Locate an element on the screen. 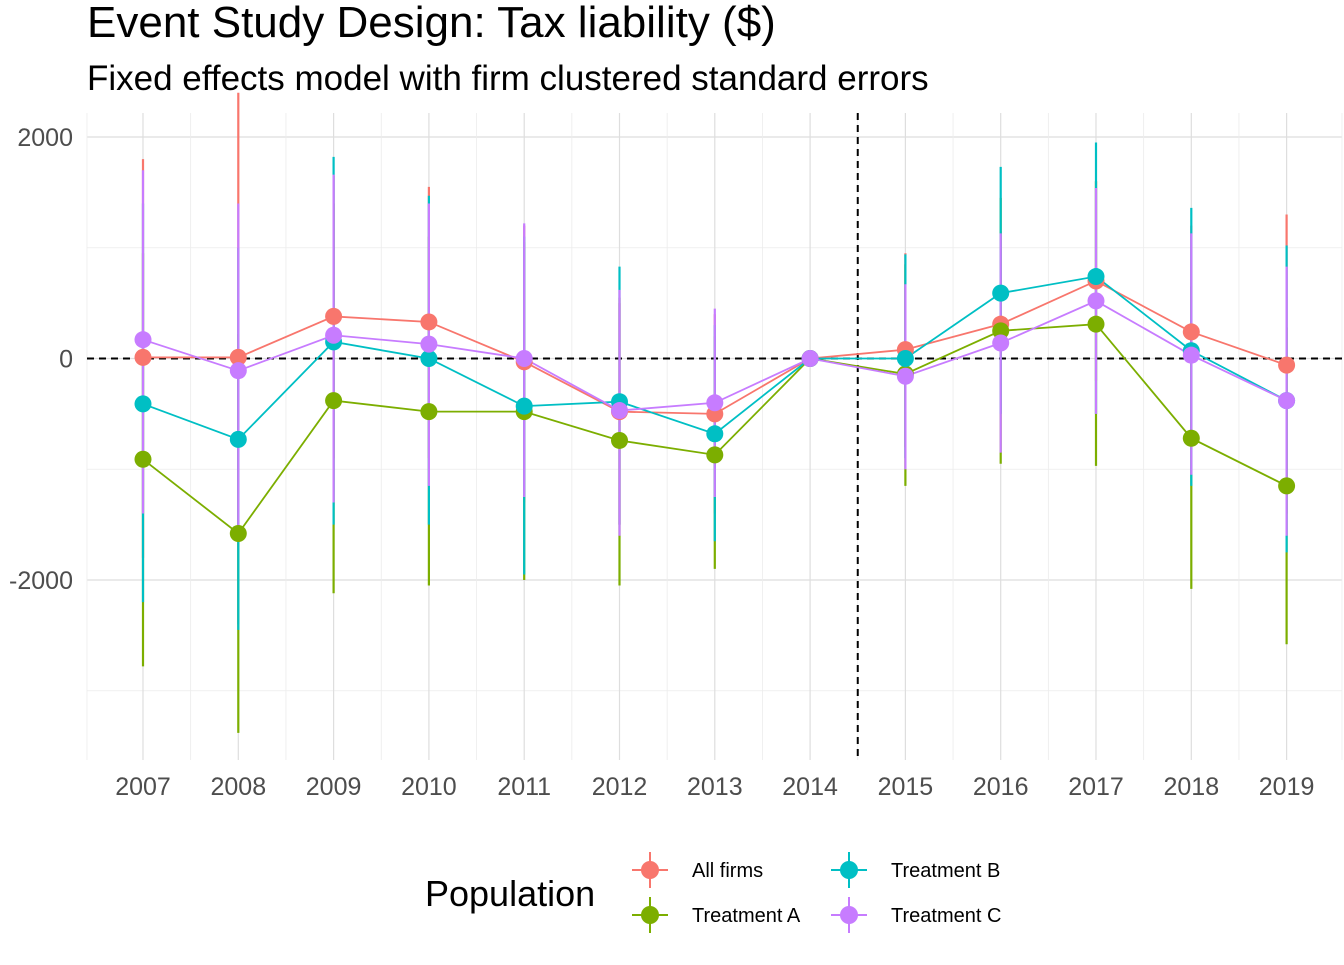 The height and width of the screenshot is (965, 1344). x-tick-label: 2007 is located at coordinates (143, 787).